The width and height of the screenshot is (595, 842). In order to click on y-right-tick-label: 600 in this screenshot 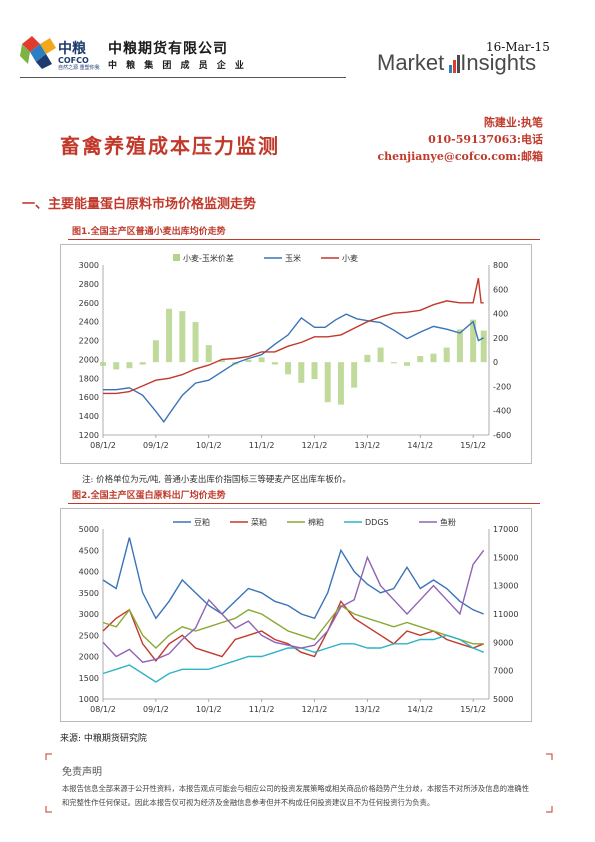, I will do `click(500, 289)`.